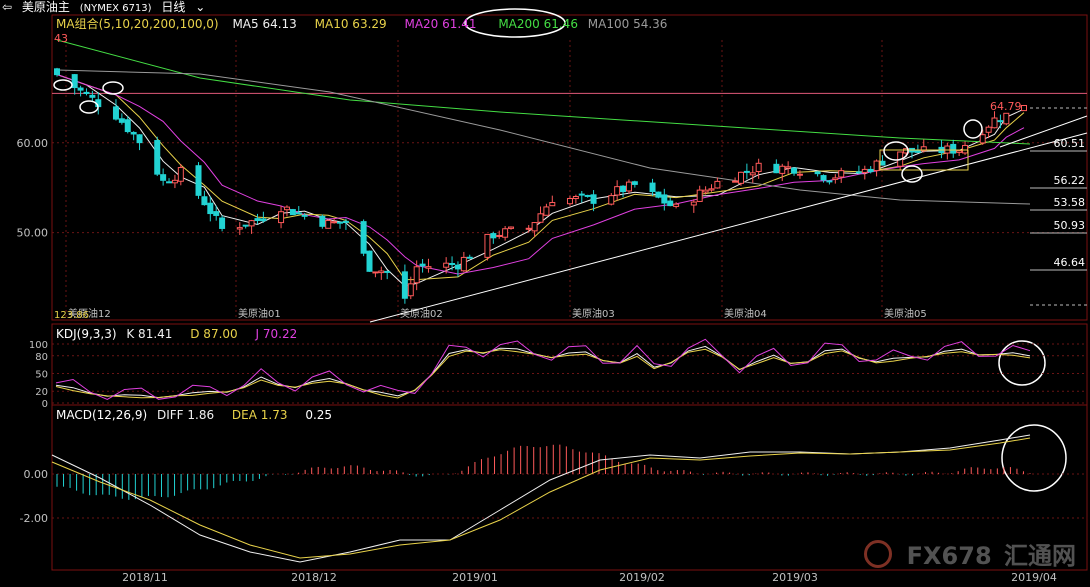 This screenshot has width=1090, height=587. I want to click on kdj-indicator-label: KDJ(9,3,3), so click(86, 334).